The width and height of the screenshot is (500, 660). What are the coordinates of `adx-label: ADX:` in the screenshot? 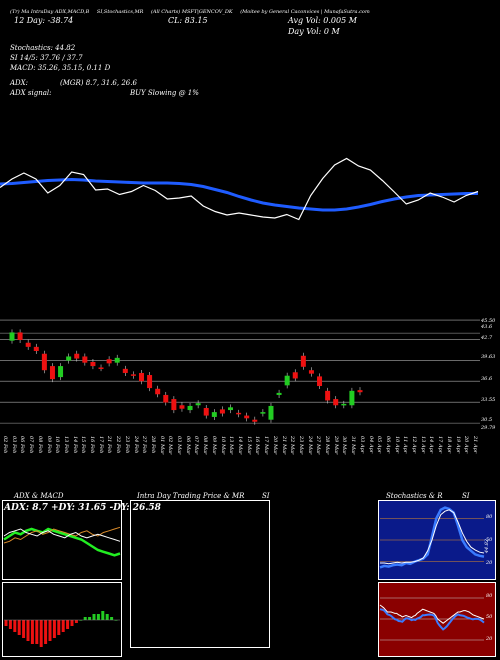 It's located at (19, 83).